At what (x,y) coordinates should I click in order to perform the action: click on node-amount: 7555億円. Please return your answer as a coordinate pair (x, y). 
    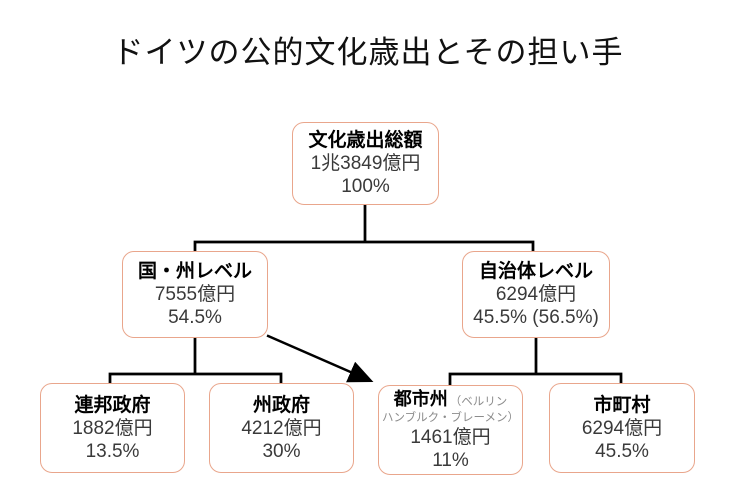
    Looking at the image, I should click on (195, 294).